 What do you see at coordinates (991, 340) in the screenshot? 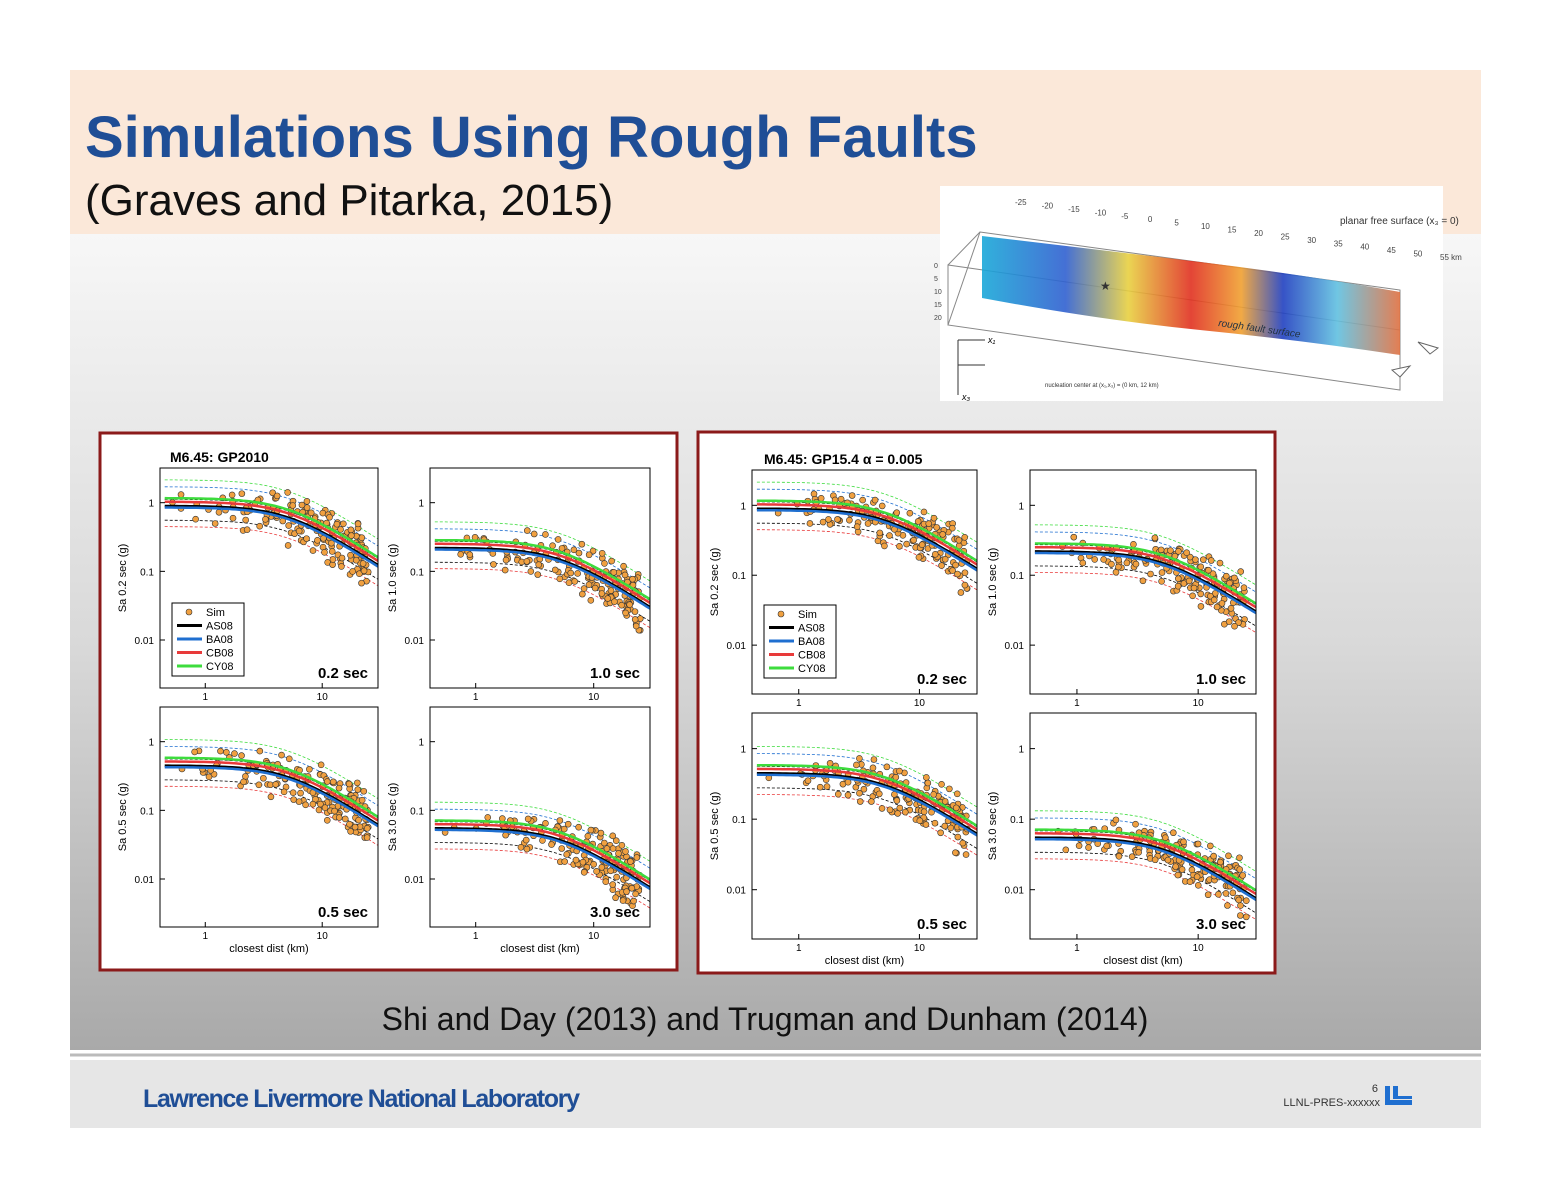
I see `axis-label: x₁` at bounding box center [991, 340].